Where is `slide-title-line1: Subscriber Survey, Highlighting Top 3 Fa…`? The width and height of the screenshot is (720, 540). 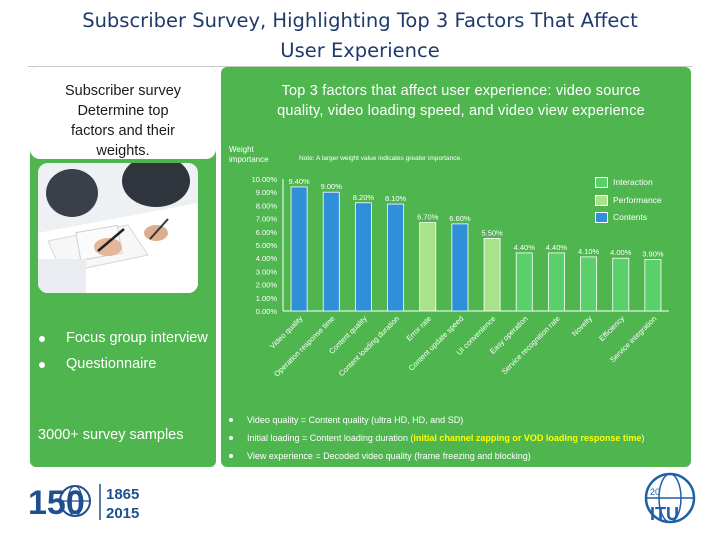
slide-title-line1: Subscriber Survey, Highlighting Top 3 Fa… is located at coordinates (360, 20).